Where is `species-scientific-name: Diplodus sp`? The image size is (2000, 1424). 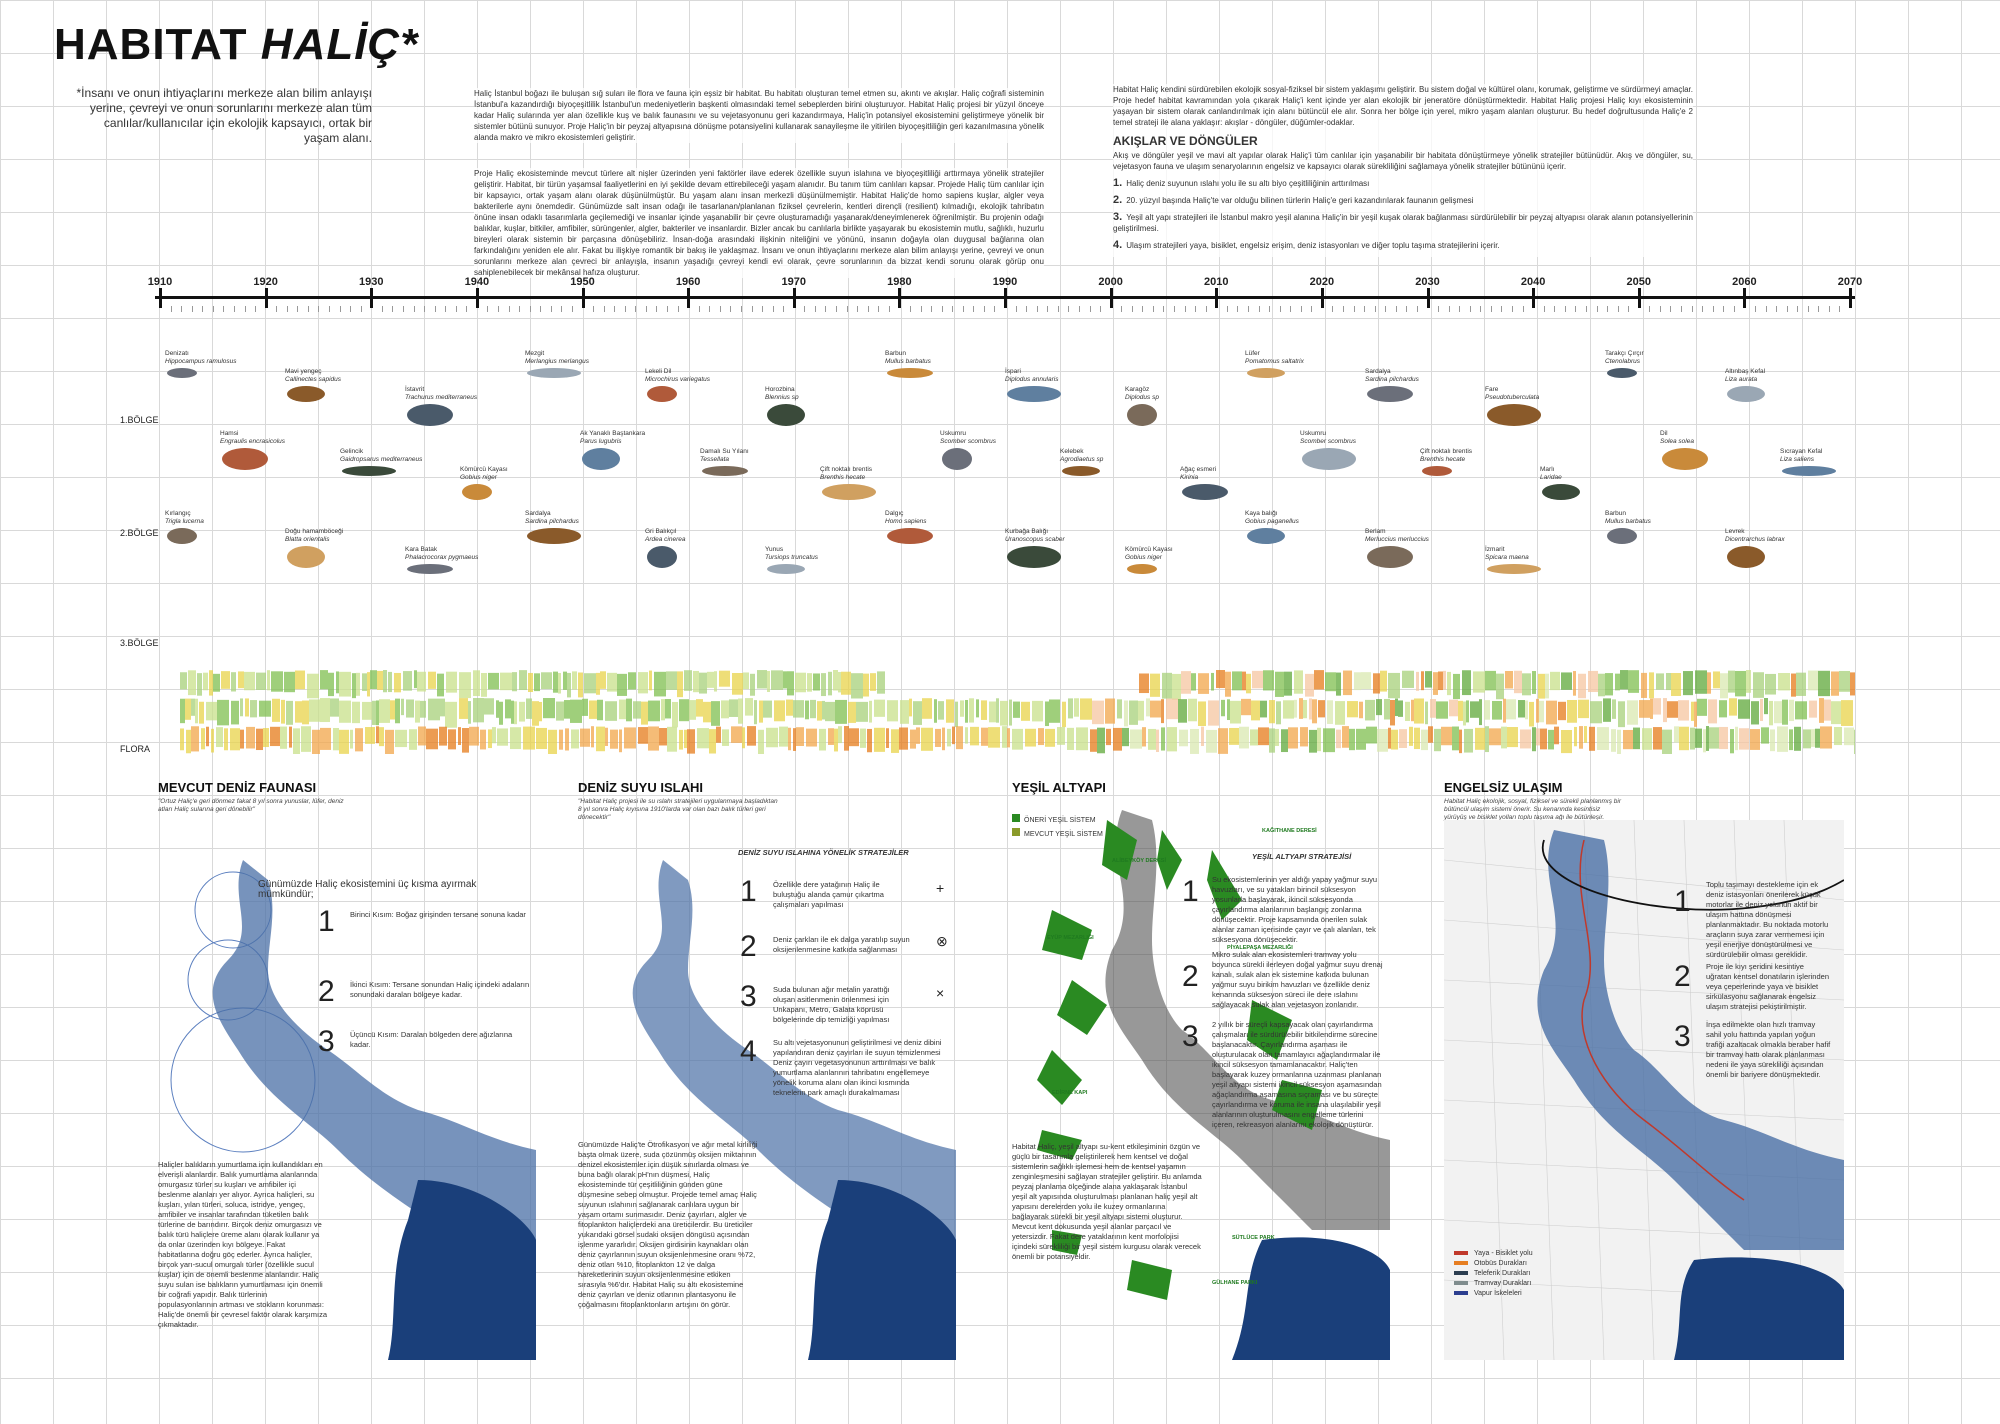 species-scientific-name: Diplodus sp is located at coordinates (1142, 397).